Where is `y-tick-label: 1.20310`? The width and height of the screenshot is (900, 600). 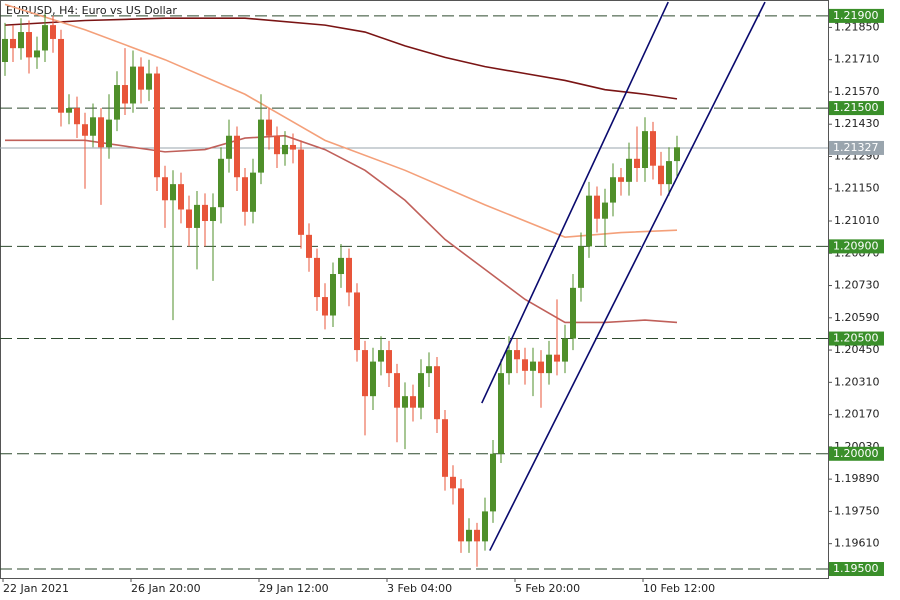
y-tick-label: 1.20310 is located at coordinates (857, 381).